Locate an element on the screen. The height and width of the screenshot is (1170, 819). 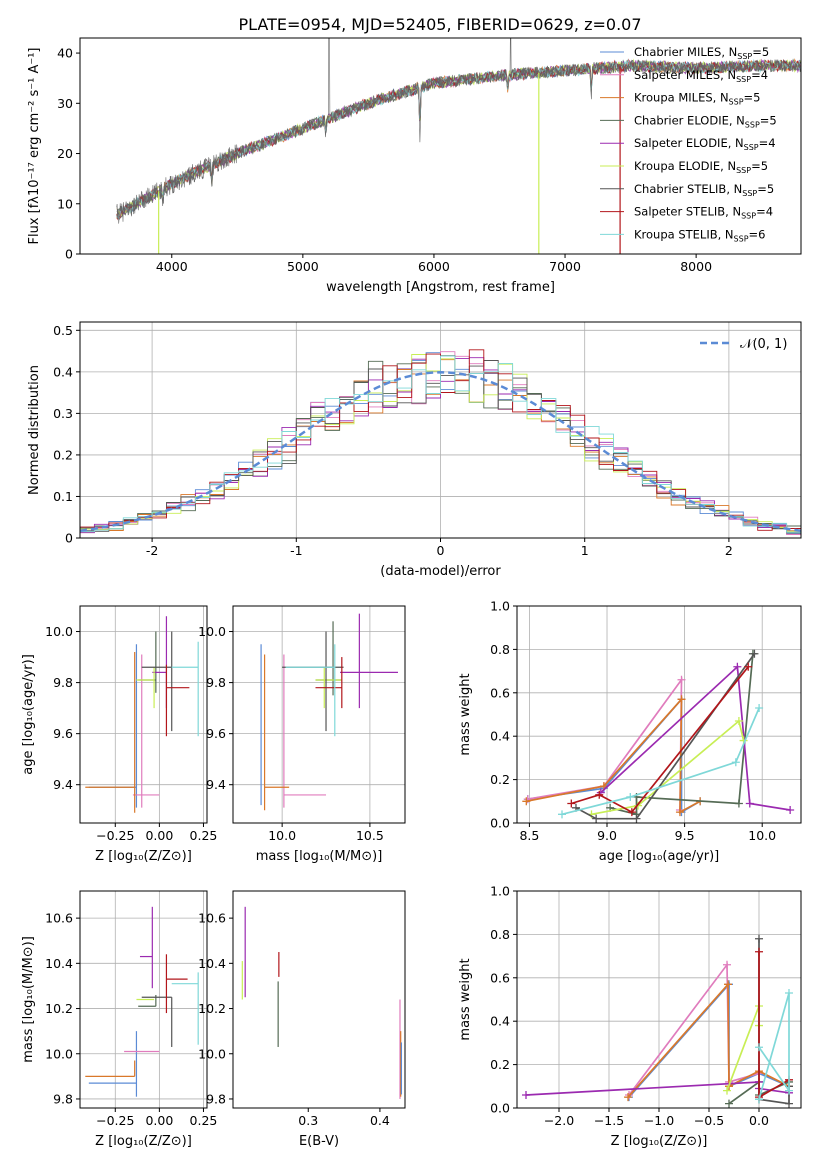
x-axis-label: (data-model)/error is located at coordinates (440, 571).